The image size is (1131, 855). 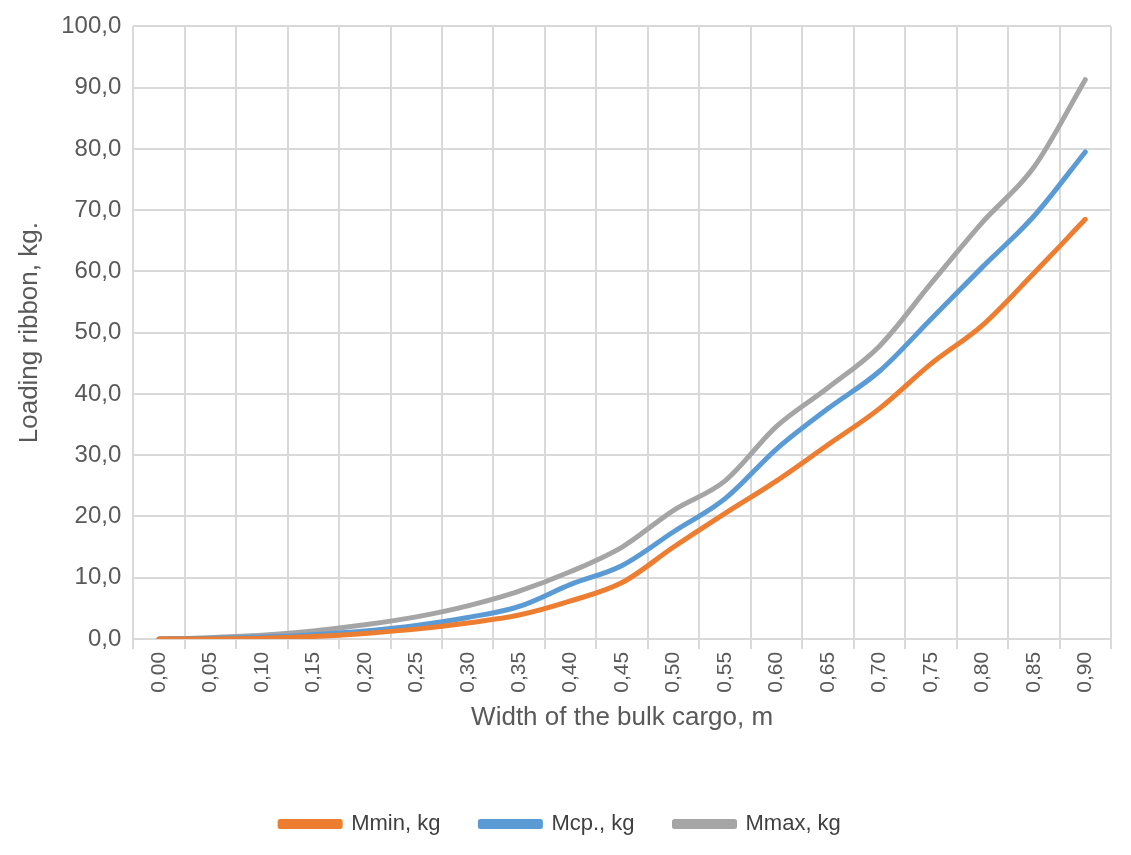 What do you see at coordinates (878, 672) in the screenshot?
I see `x-tick-label: 0,70` at bounding box center [878, 672].